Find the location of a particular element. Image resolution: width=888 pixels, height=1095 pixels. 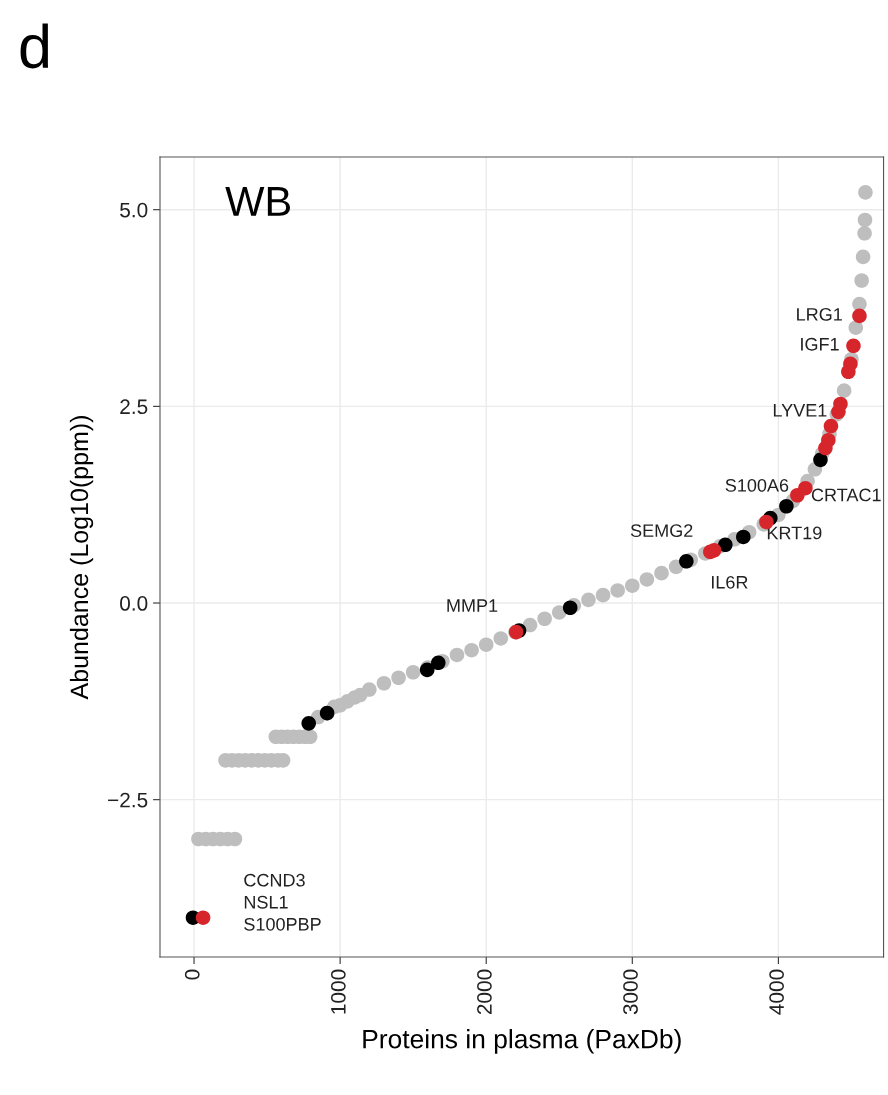

x-tick-label: 3000 is located at coordinates (630, 992).